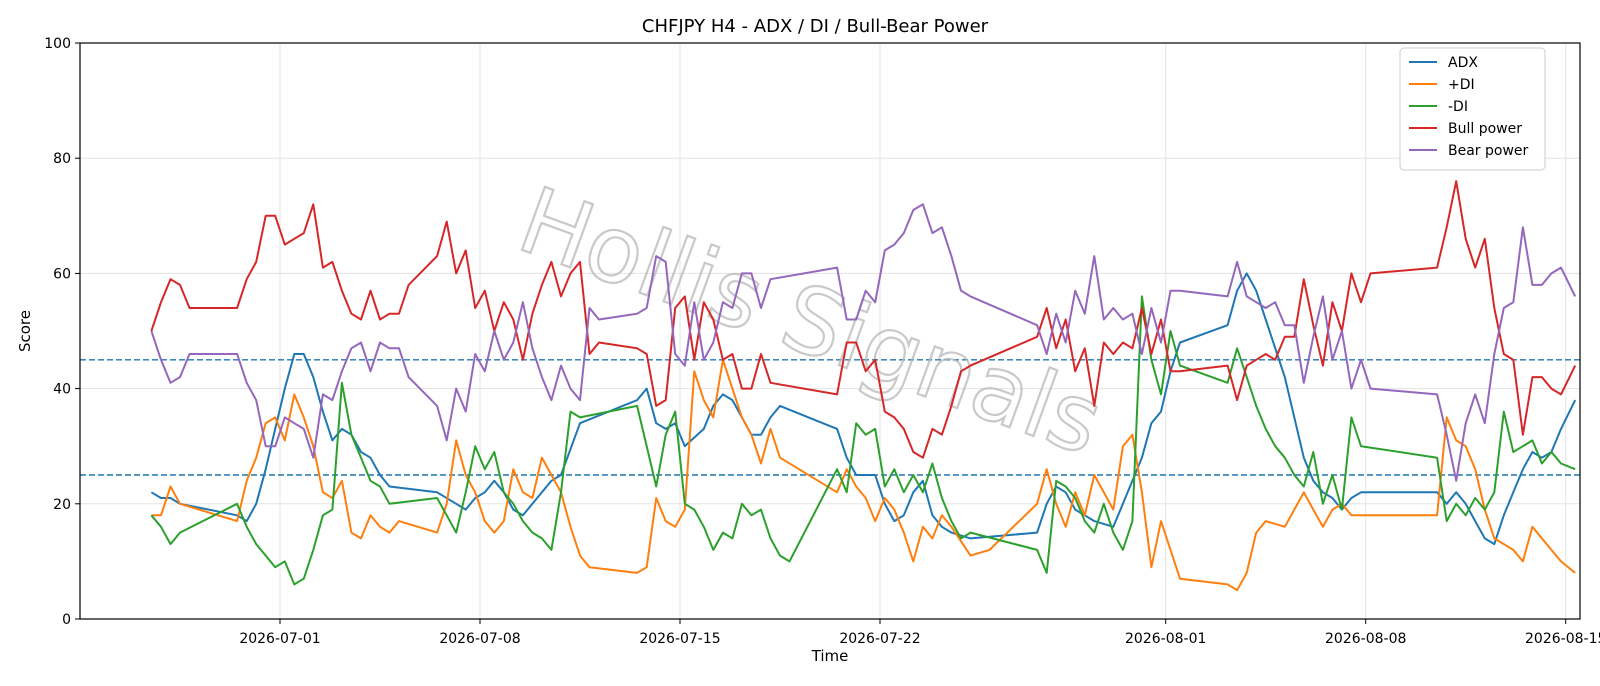 Image resolution: width=1600 pixels, height=686 pixels. I want to click on chart-title: CHFJPY H4 - ADX / DI / Bull-Bear Power, so click(815, 26).